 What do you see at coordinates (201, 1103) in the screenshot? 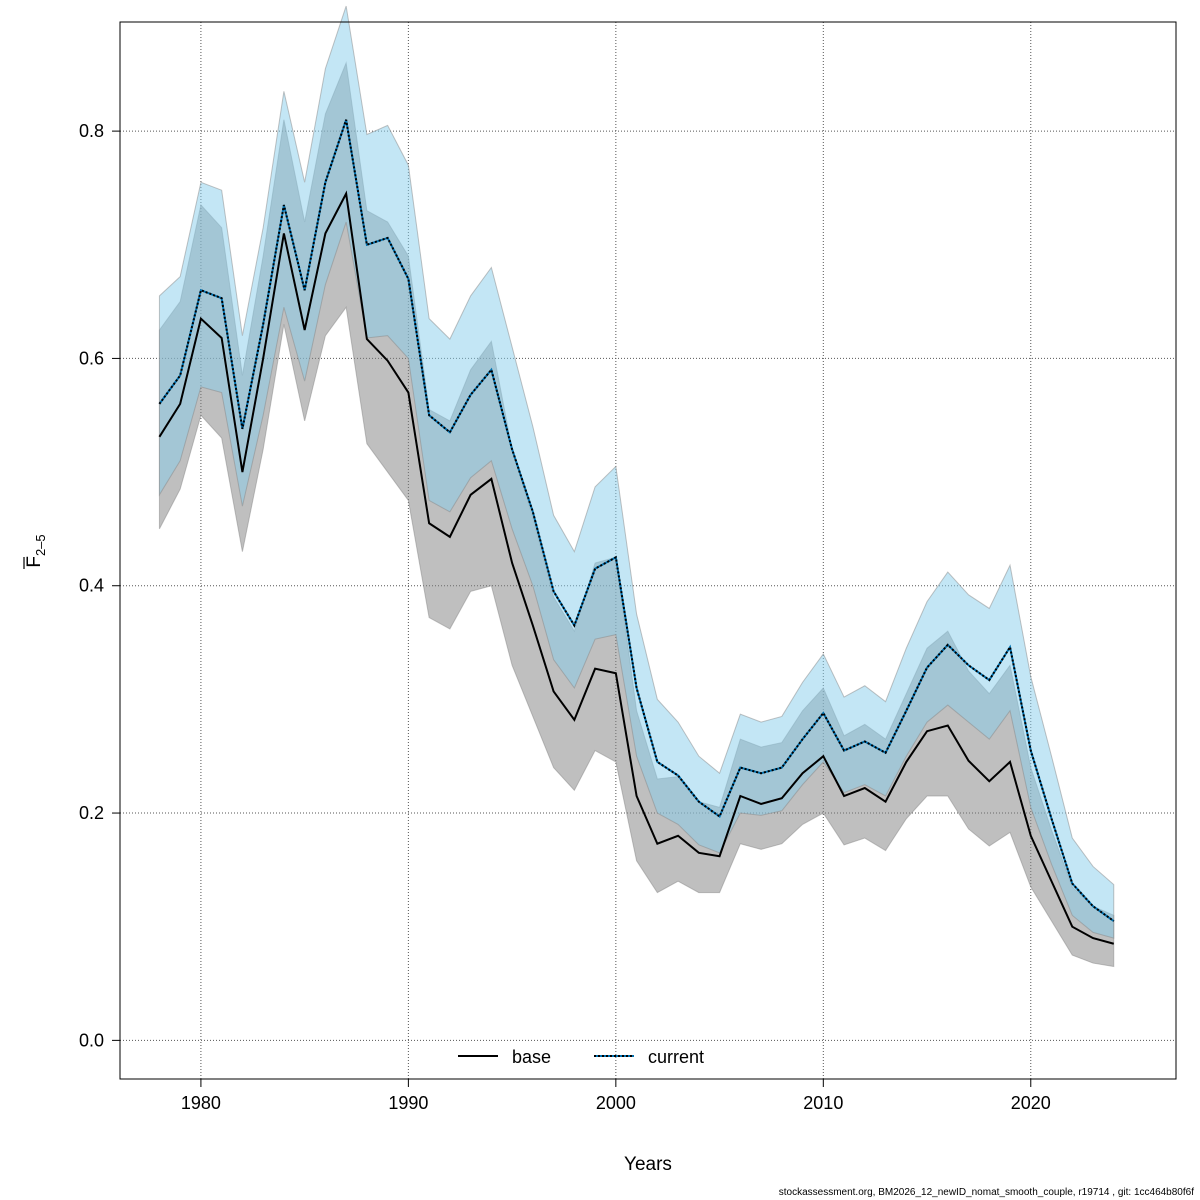
I see `x-tick-label: 1980` at bounding box center [201, 1103].